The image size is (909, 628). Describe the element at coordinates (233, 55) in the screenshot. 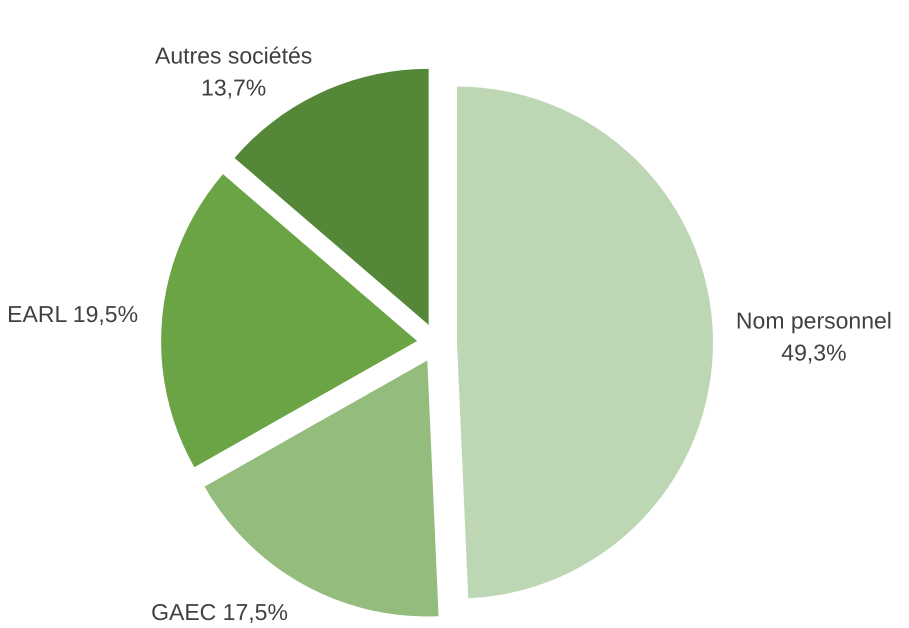

I see `slice-label: Autres sociétés` at that location.